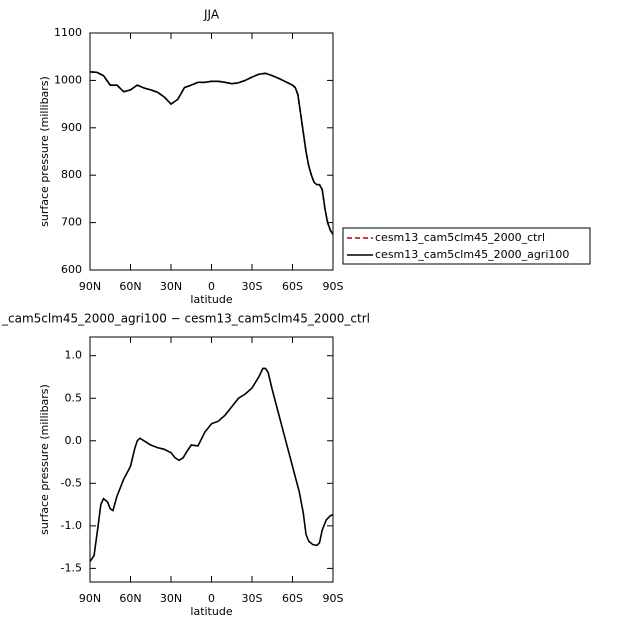 The width and height of the screenshot is (622, 623). What do you see at coordinates (71, 222) in the screenshot?
I see `y-tick-label: 700` at bounding box center [71, 222].